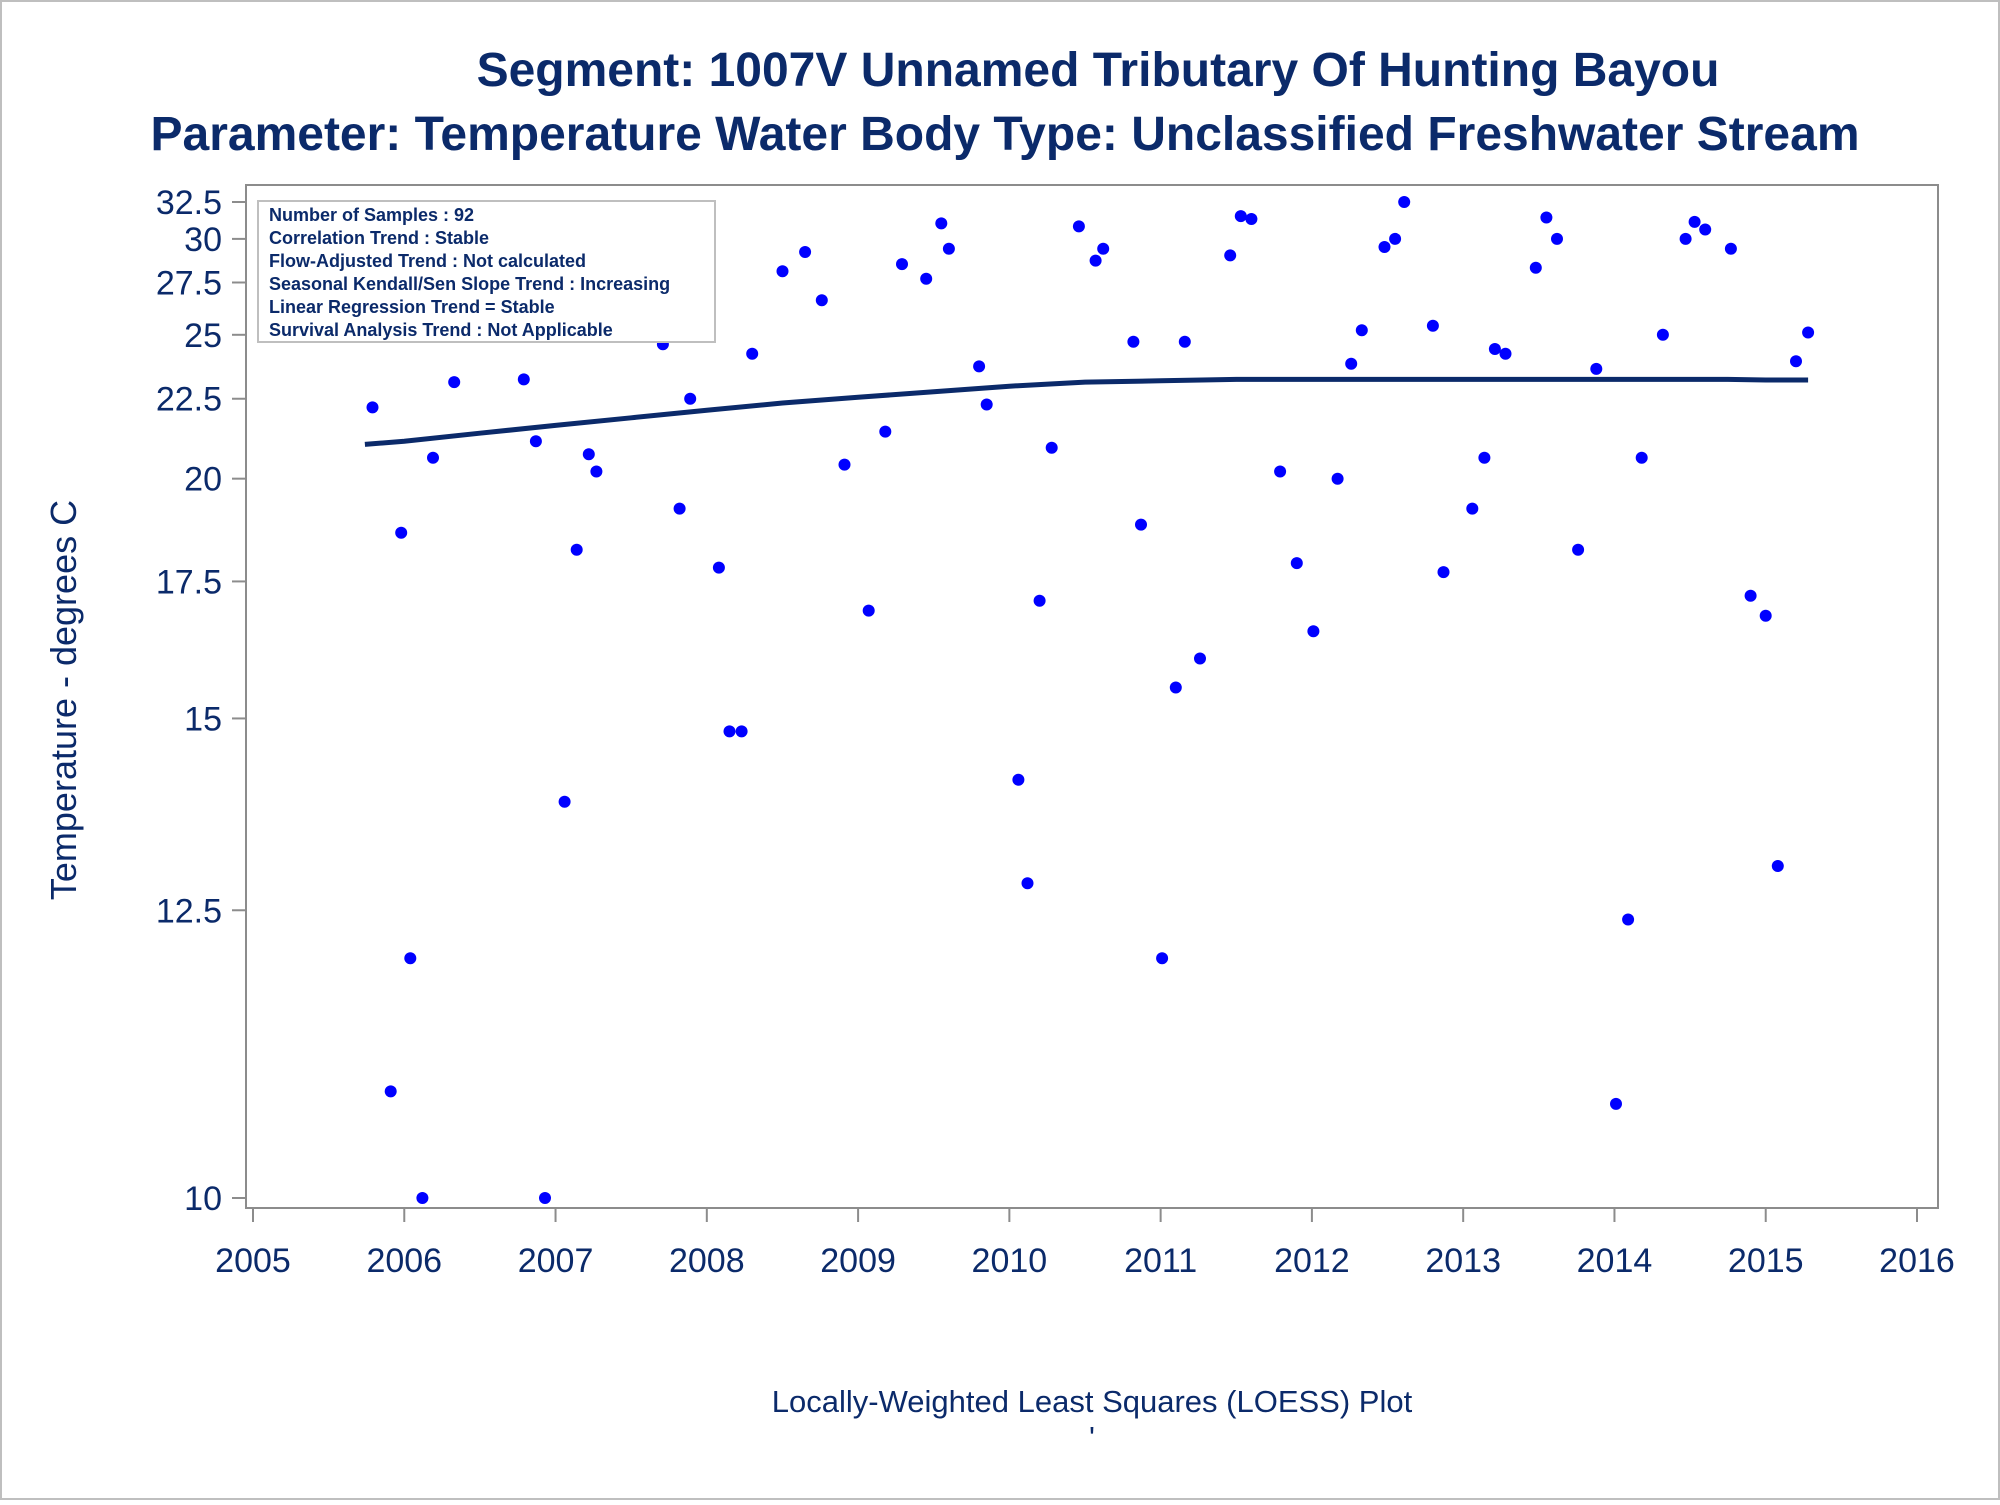 This screenshot has width=2000, height=1505. Describe the element at coordinates (556, 1261) in the screenshot. I see `x-tick-label: 2007` at that location.